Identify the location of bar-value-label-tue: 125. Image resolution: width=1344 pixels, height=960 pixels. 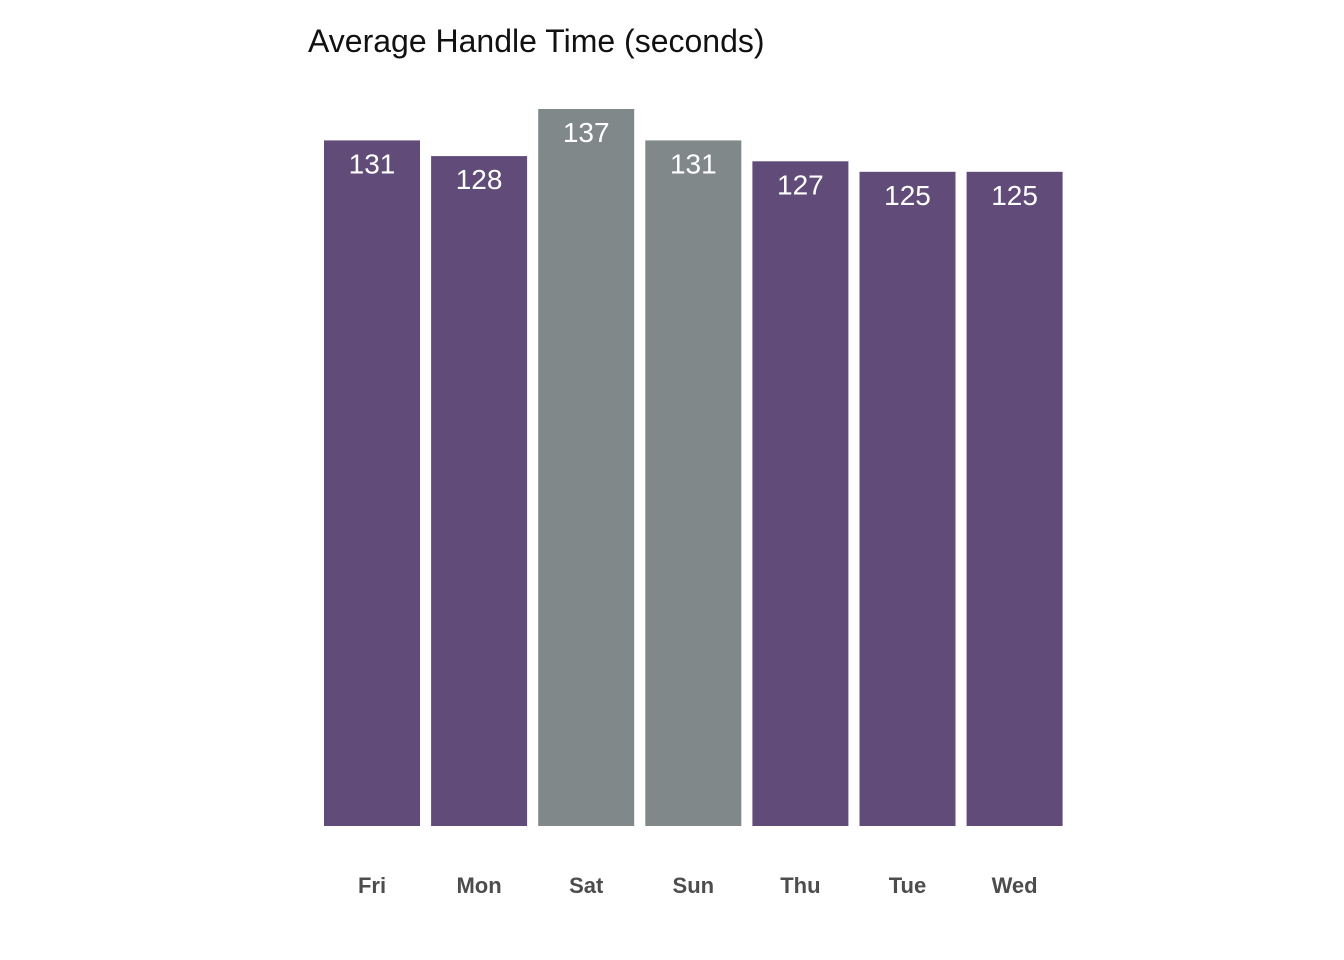
(907, 195).